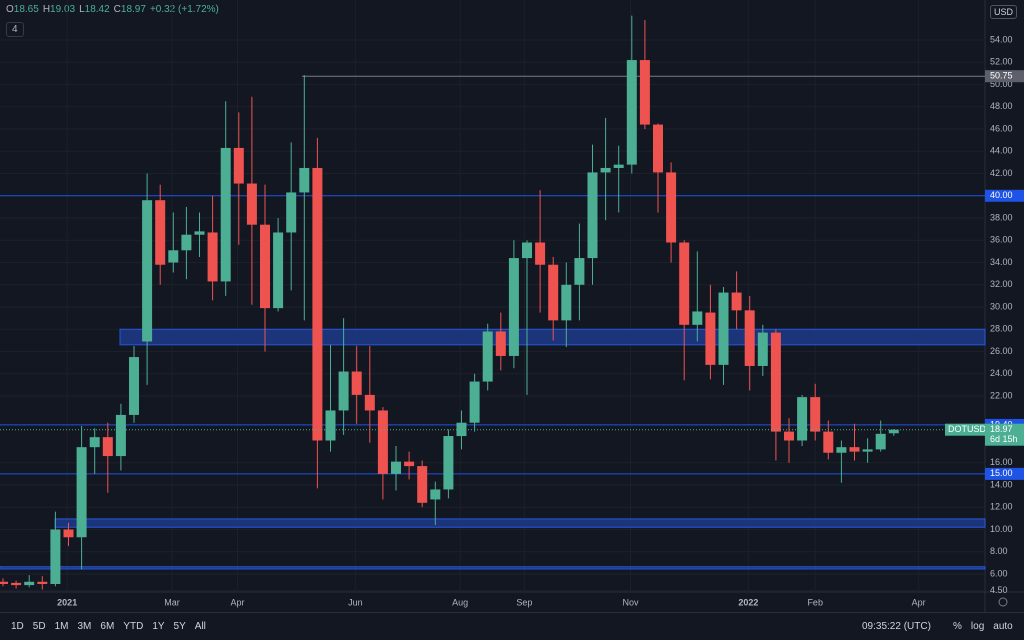 The height and width of the screenshot is (640, 1024). I want to click on price-badge-label: 40.00, so click(1001, 195).